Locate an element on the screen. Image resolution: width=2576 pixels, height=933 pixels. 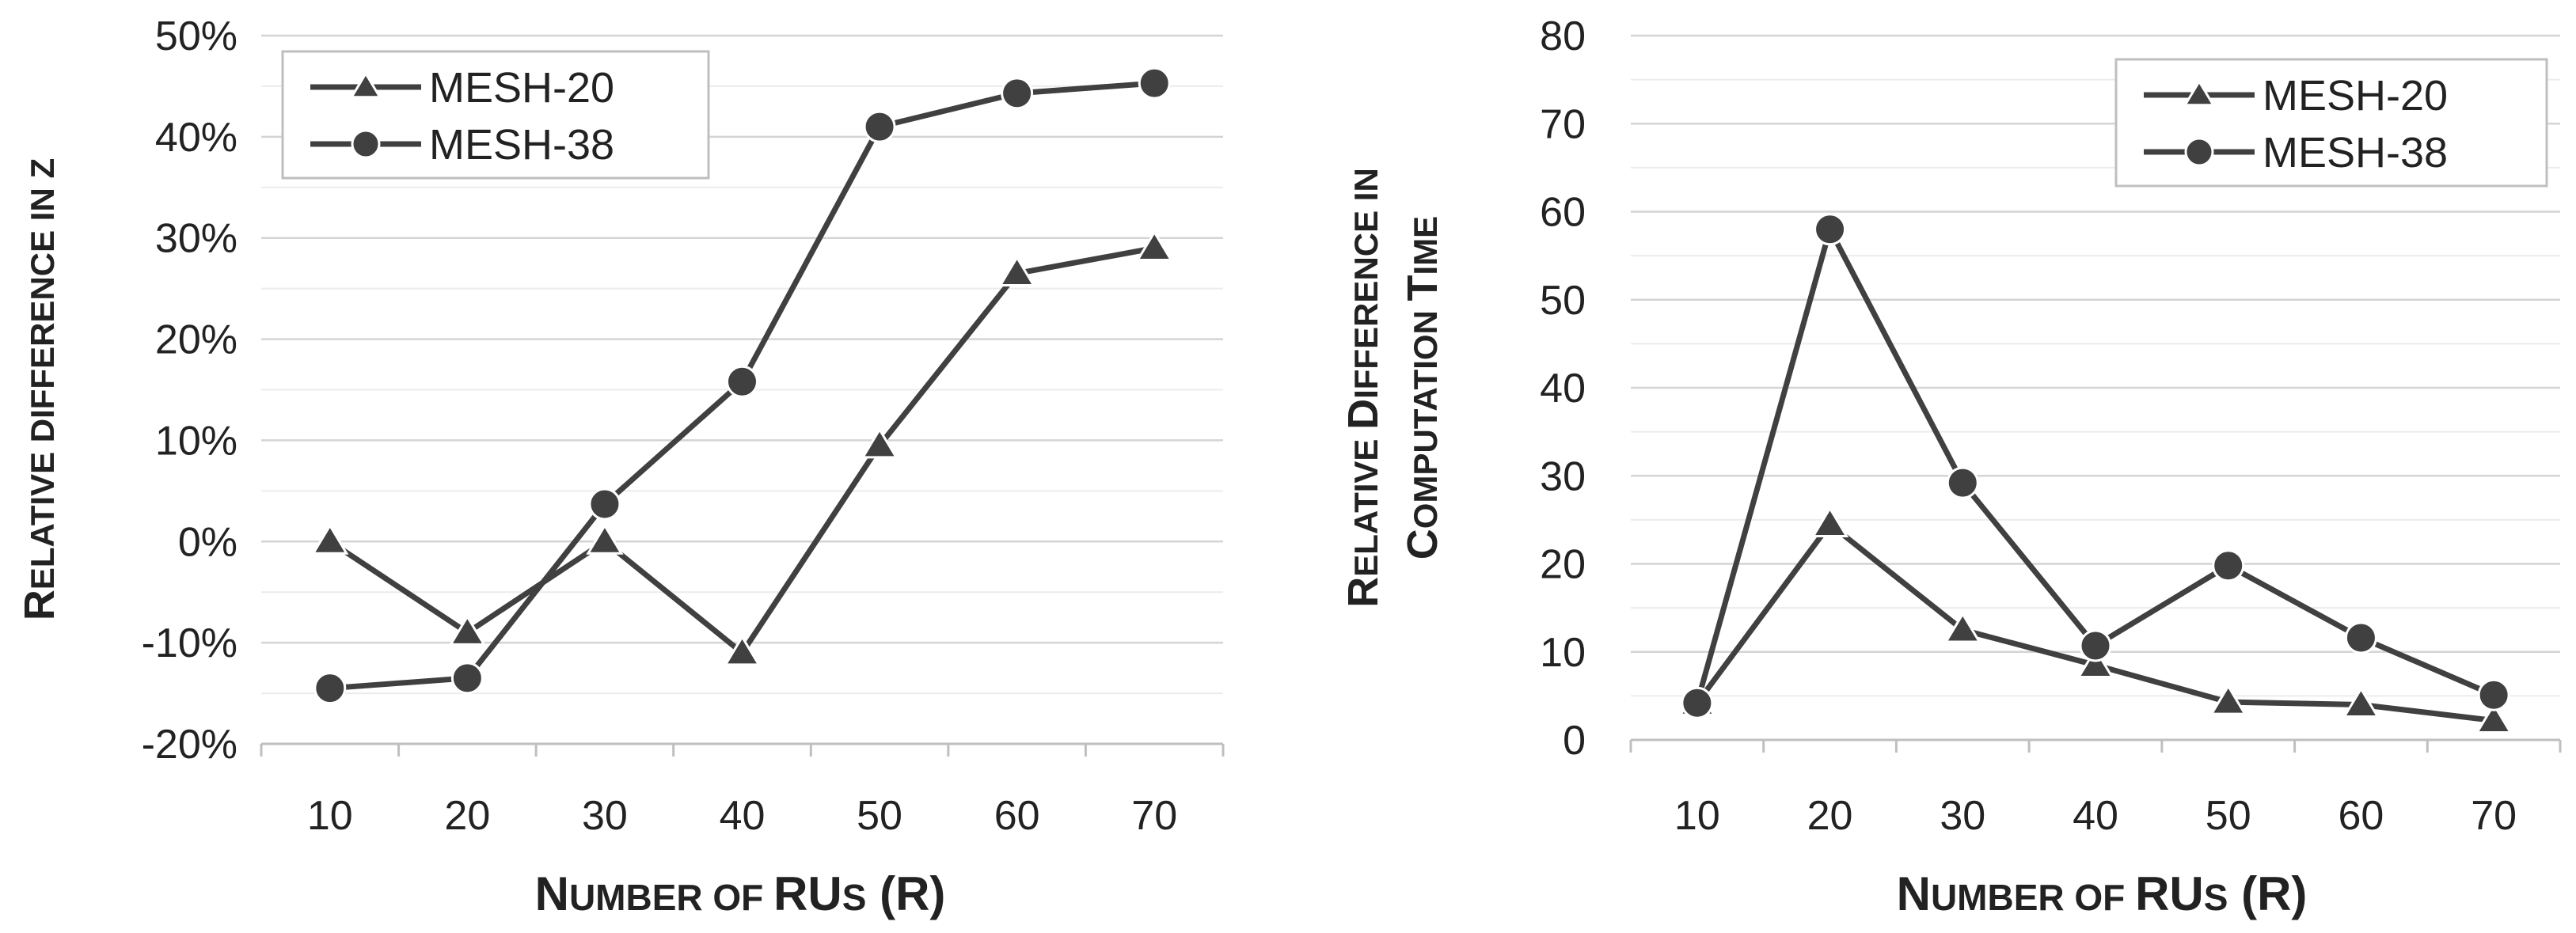
y-axis-title-line-1: RELATIVE DIFFERENCE IN is located at coordinates (1363, 388).